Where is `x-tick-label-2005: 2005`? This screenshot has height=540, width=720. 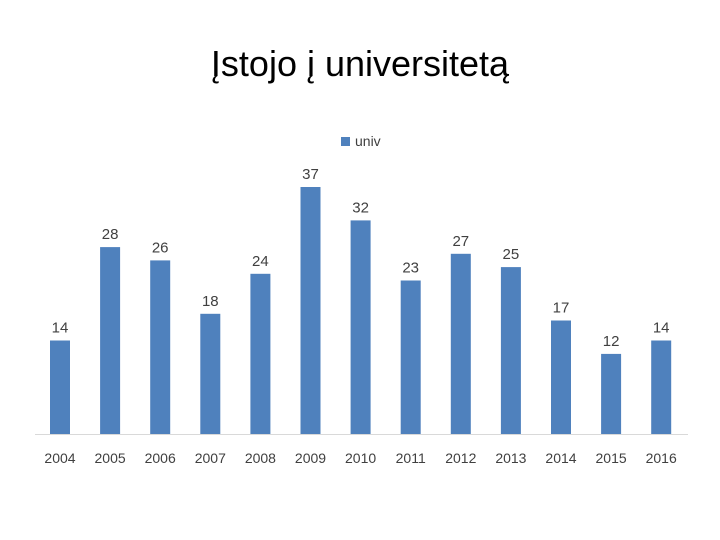
x-tick-label-2005: 2005 is located at coordinates (110, 458).